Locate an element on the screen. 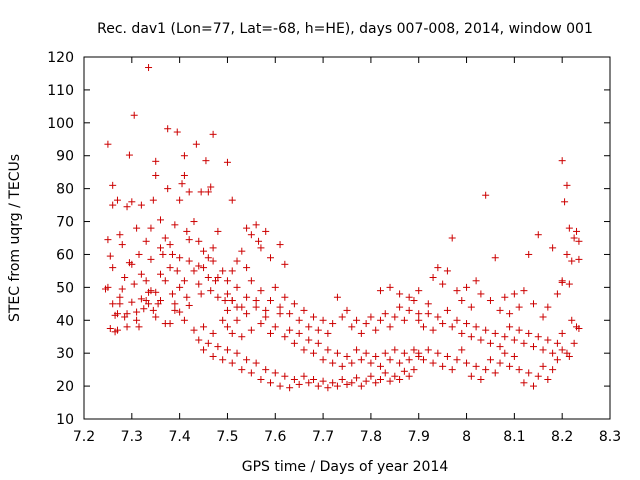 Image resolution: width=640 pixels, height=480 pixels. x-tick-label: 7.4 is located at coordinates (180, 437).